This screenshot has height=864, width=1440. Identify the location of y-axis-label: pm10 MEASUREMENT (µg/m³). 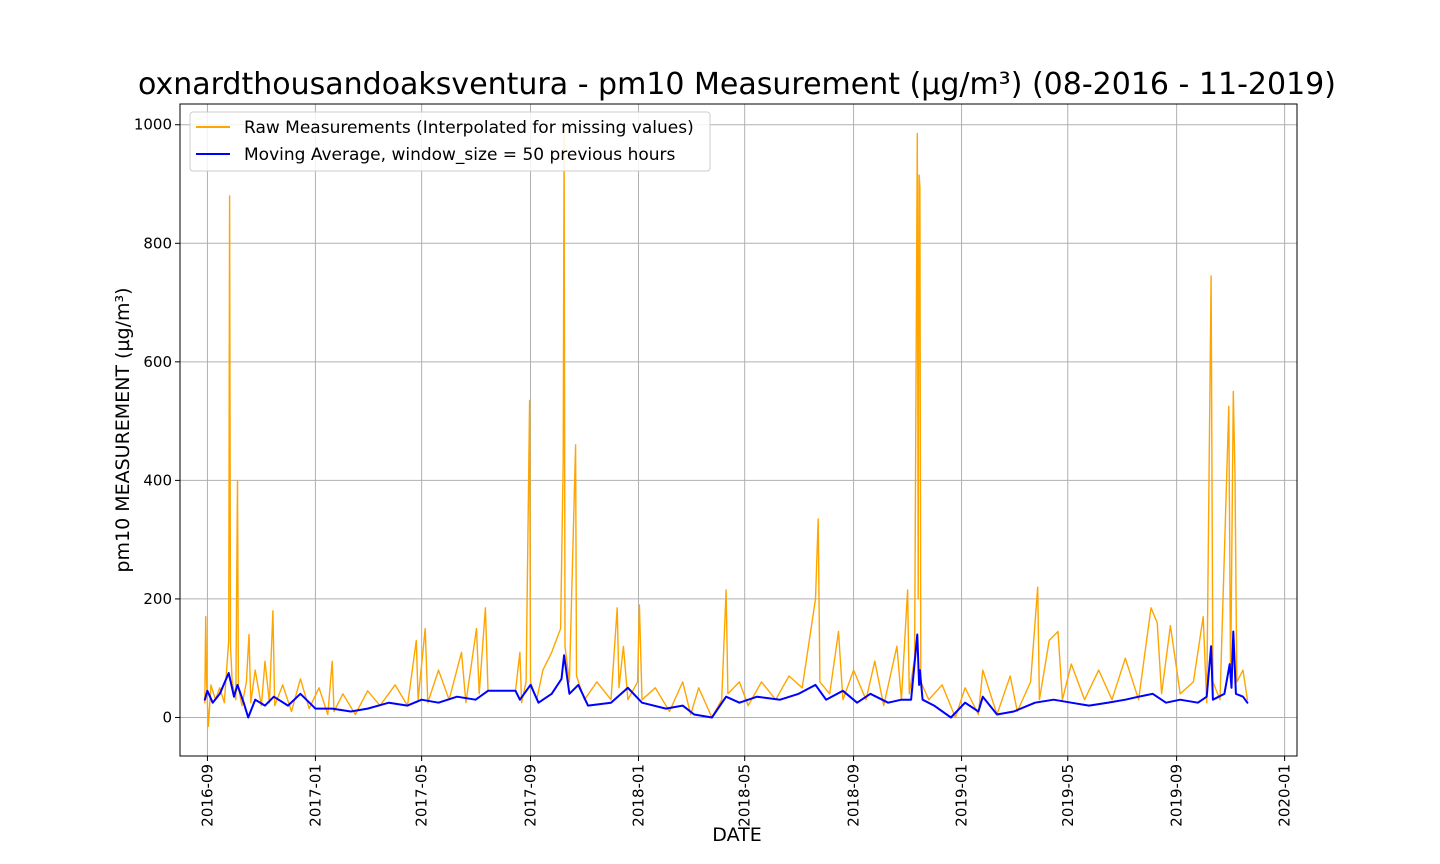
(123, 429).